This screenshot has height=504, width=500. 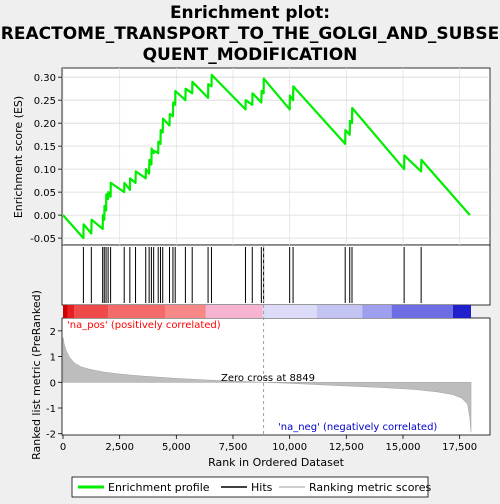 What do you see at coordinates (459, 447) in the screenshot?
I see `x-tick-label: 17,500` at bounding box center [459, 447].